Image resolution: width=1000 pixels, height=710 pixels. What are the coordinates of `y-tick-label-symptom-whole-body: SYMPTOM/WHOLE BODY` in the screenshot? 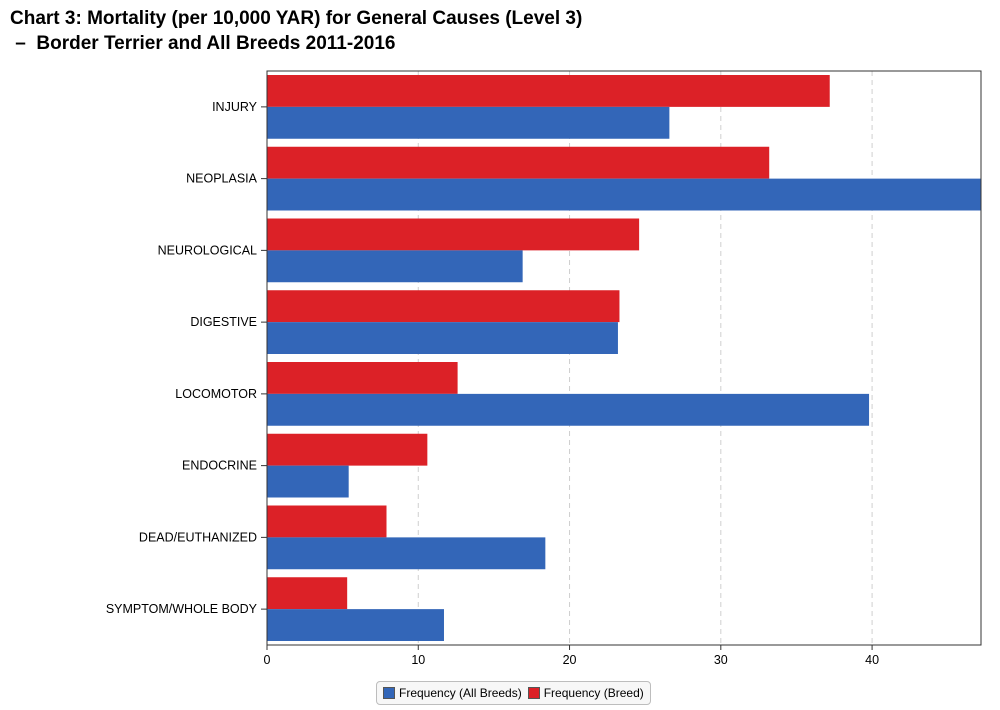 It's located at (182, 609).